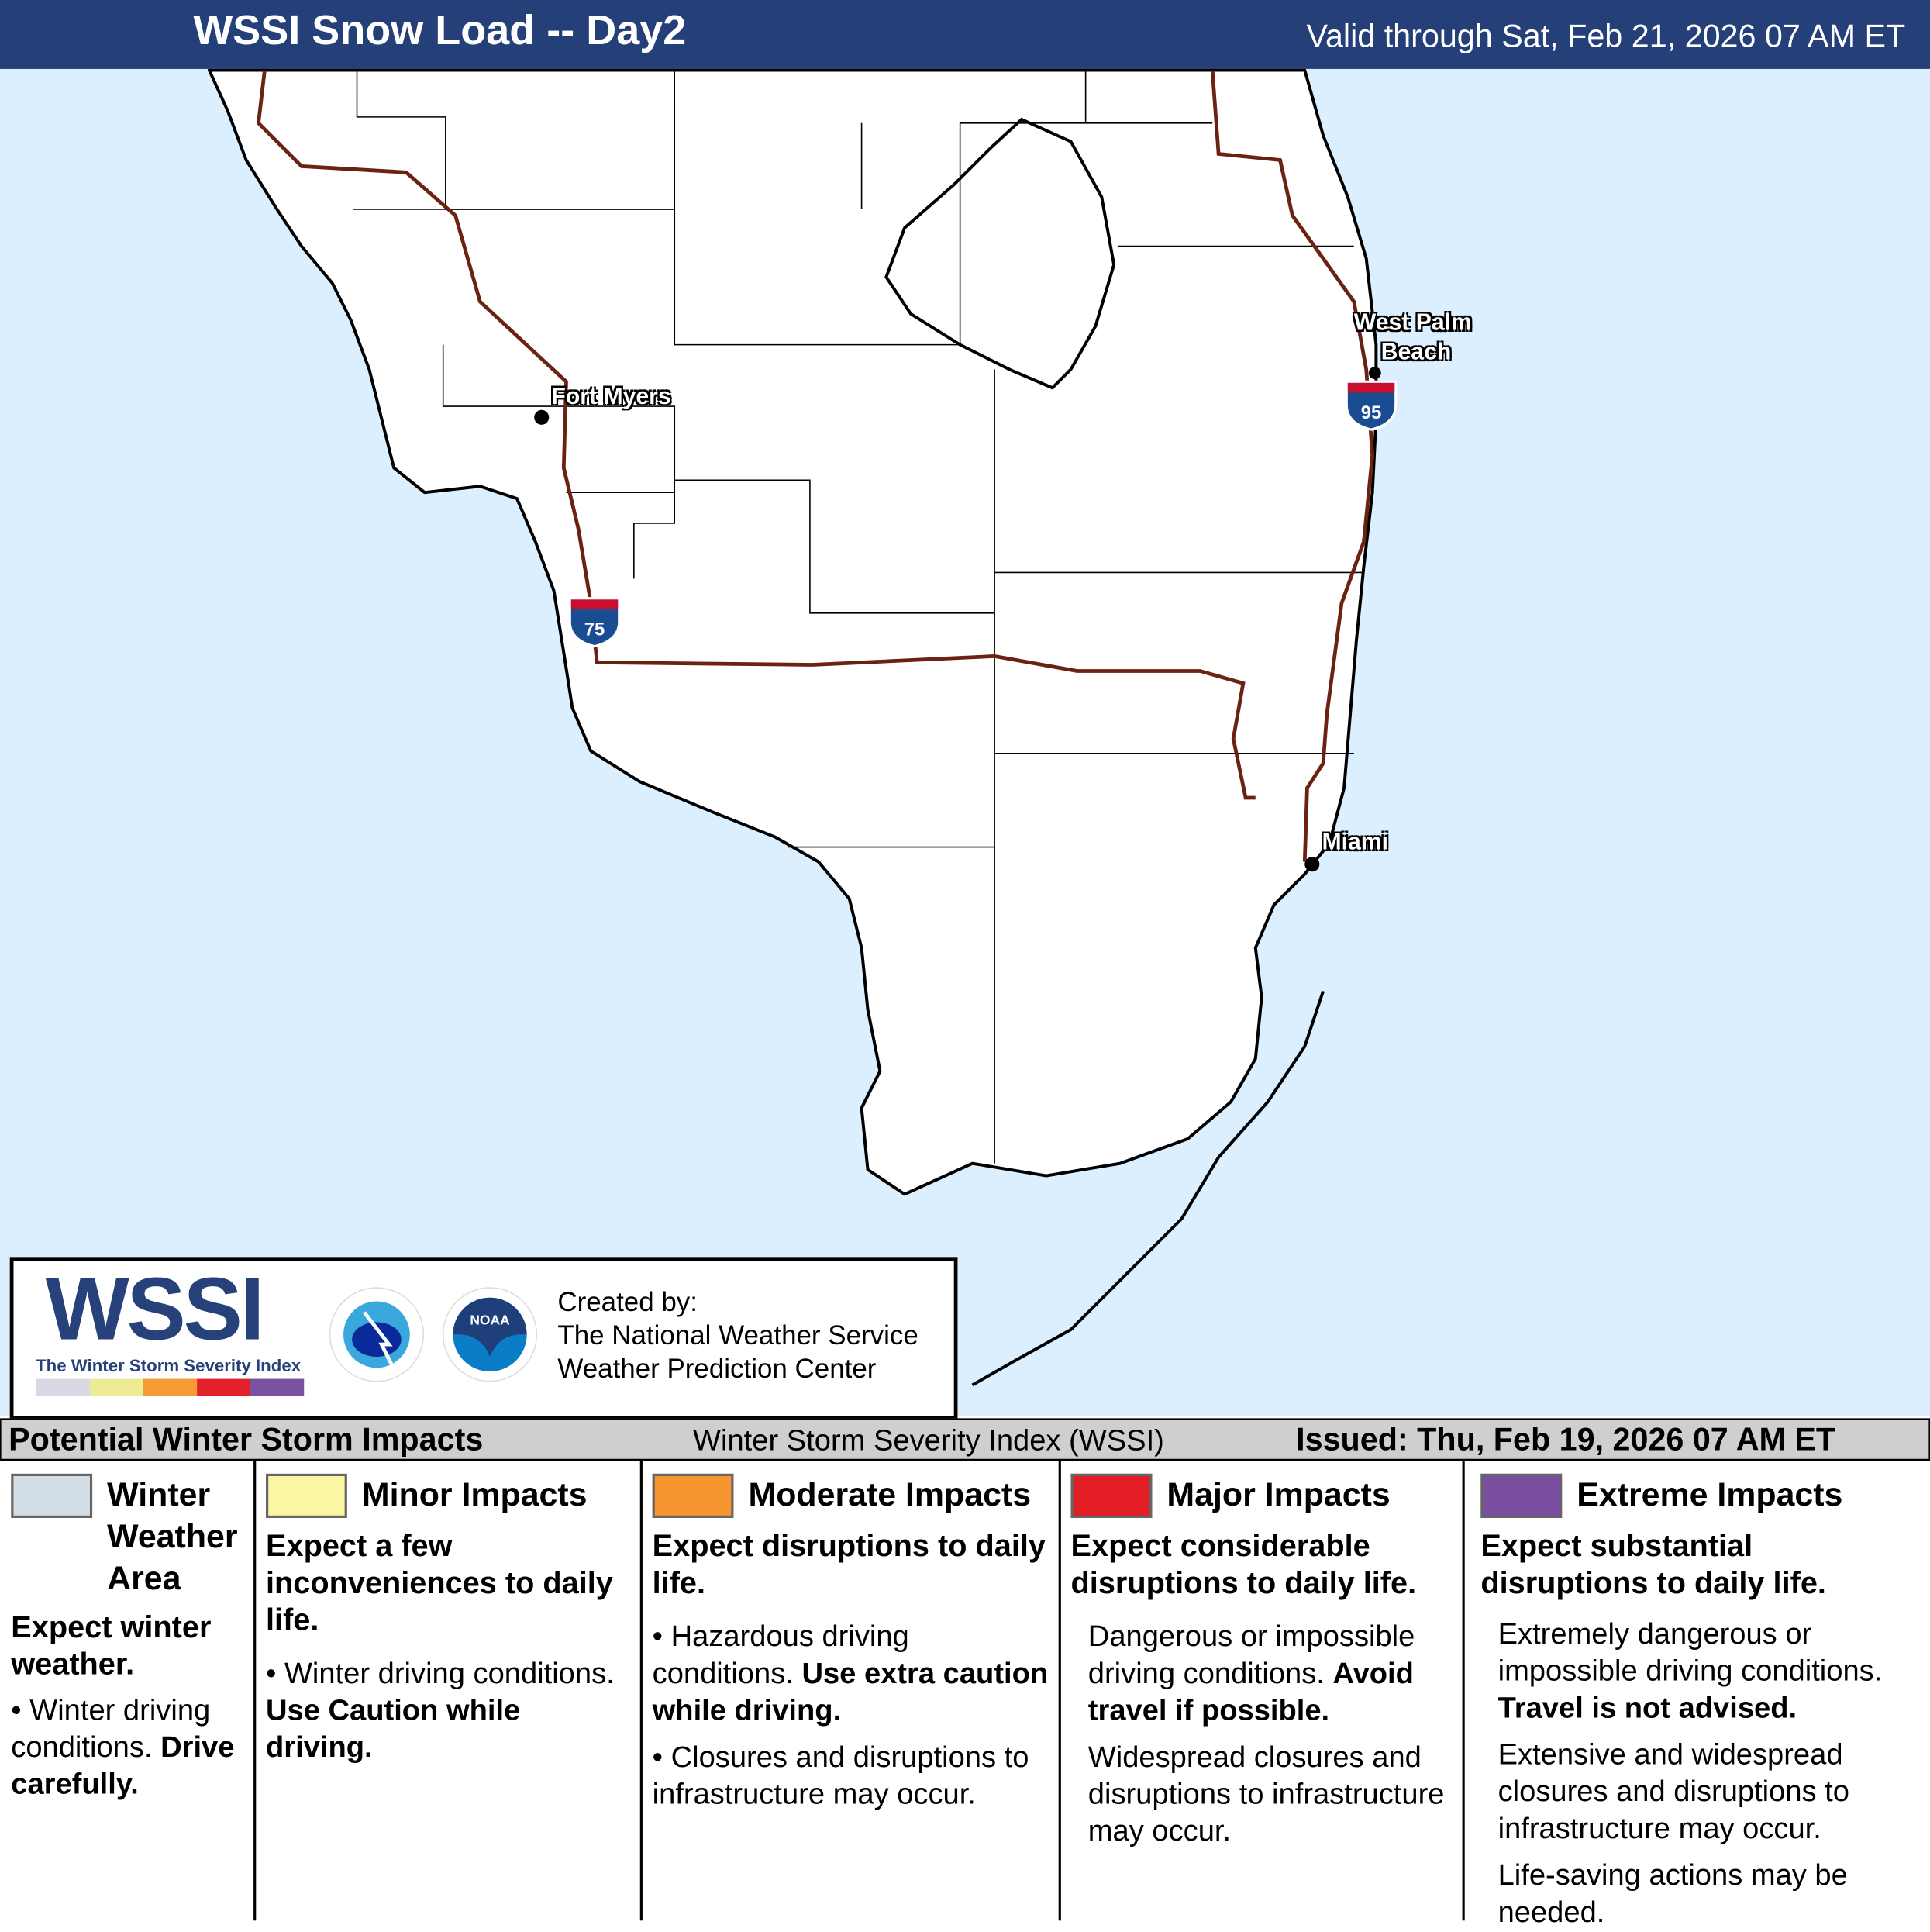 The width and height of the screenshot is (1930, 1932). What do you see at coordinates (123, 1766) in the screenshot?
I see `bullet-bold: Drive carefully.` at bounding box center [123, 1766].